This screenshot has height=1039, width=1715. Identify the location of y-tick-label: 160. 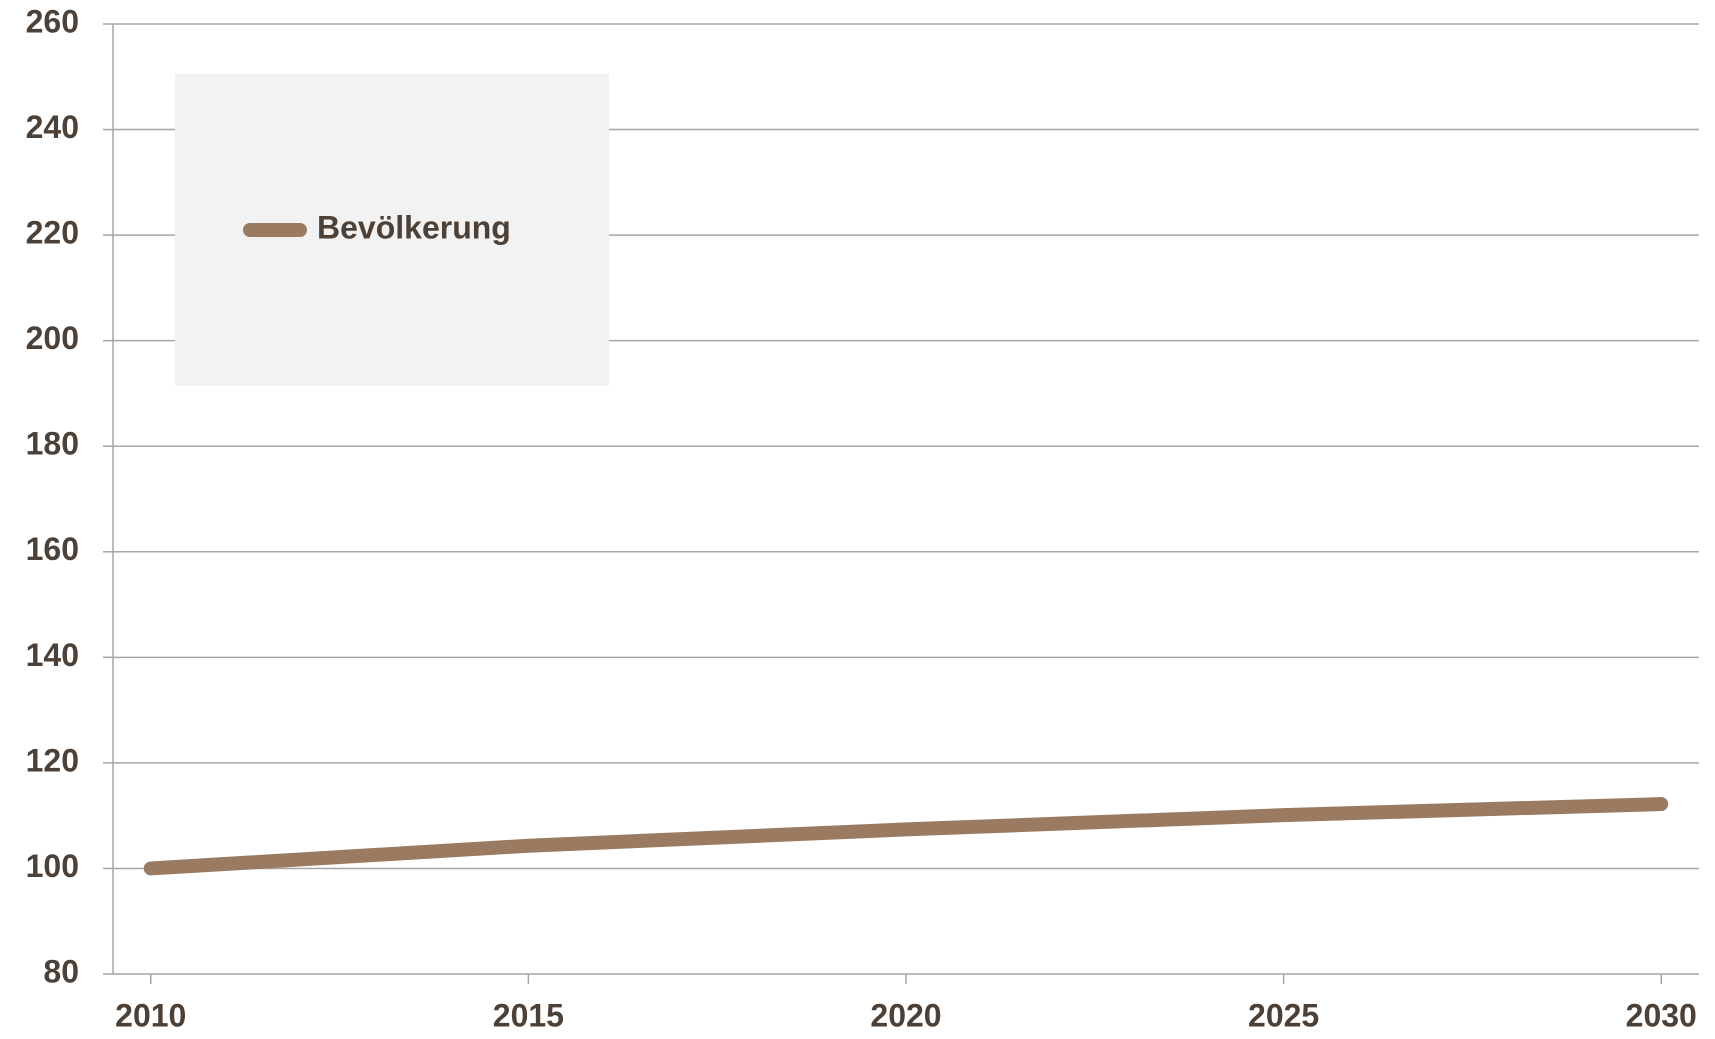
(52, 549).